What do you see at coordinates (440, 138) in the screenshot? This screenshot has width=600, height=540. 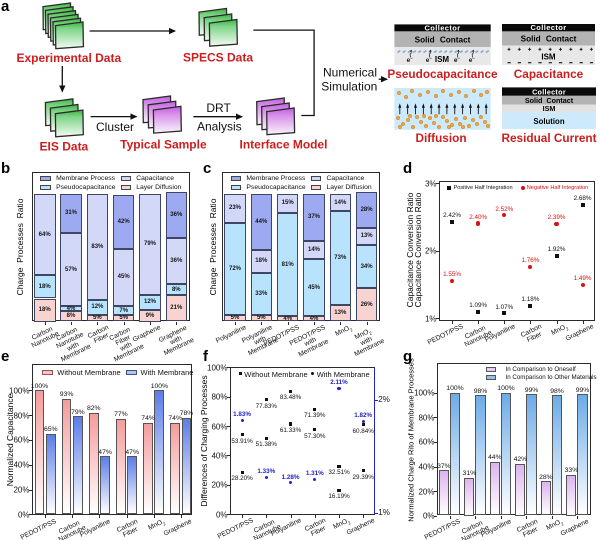 I see `svg-text: Diffusion` at bounding box center [440, 138].